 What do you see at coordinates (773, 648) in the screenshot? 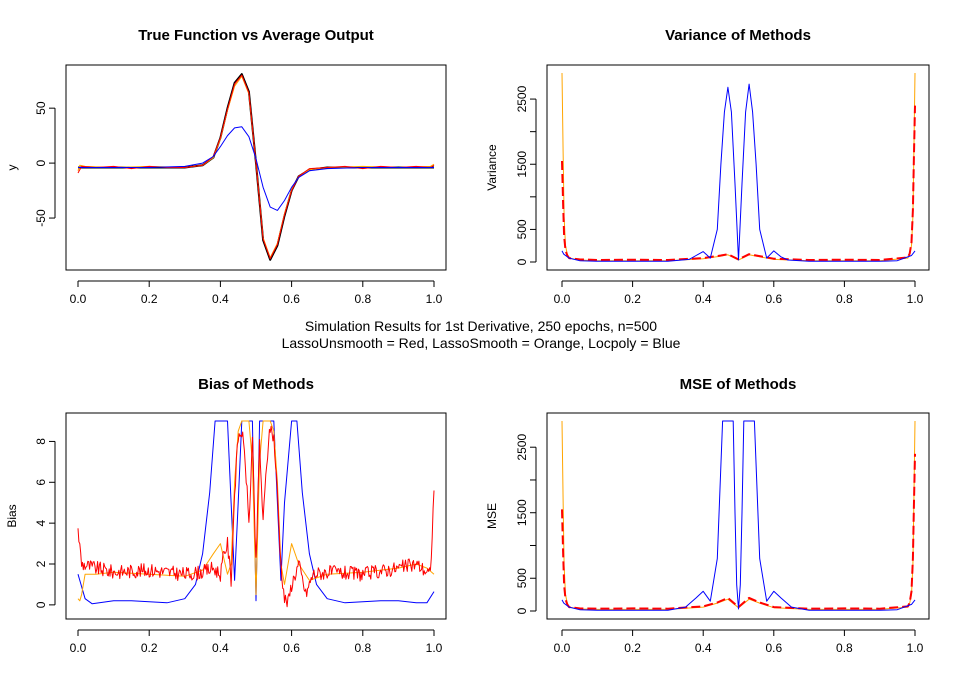
I see `p4-x-tick-label: 0.6` at bounding box center [773, 648].